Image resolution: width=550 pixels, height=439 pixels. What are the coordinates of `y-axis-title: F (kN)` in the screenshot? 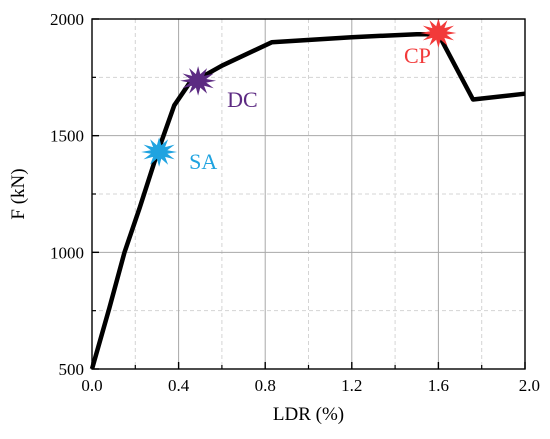 It's located at (18, 193).